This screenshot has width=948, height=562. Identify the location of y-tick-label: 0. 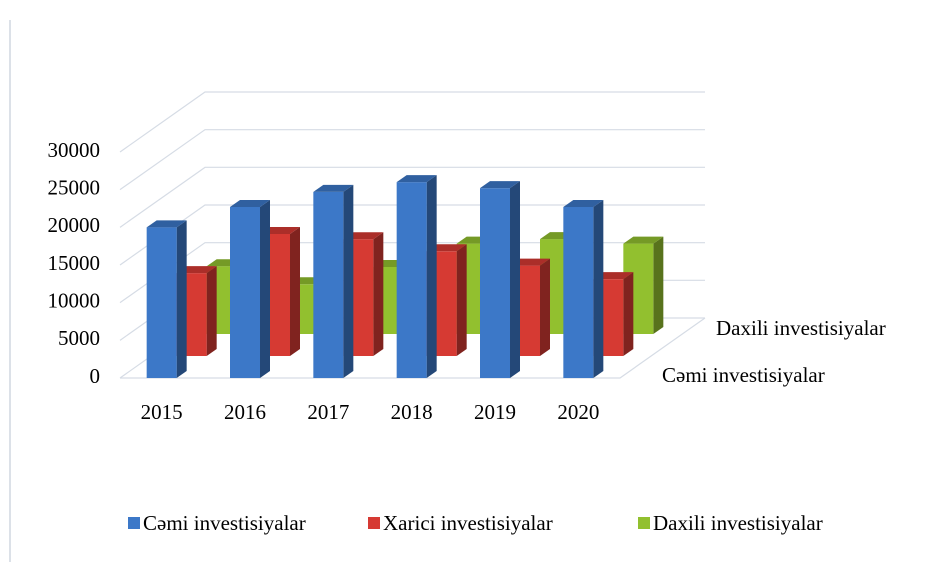
(95, 376).